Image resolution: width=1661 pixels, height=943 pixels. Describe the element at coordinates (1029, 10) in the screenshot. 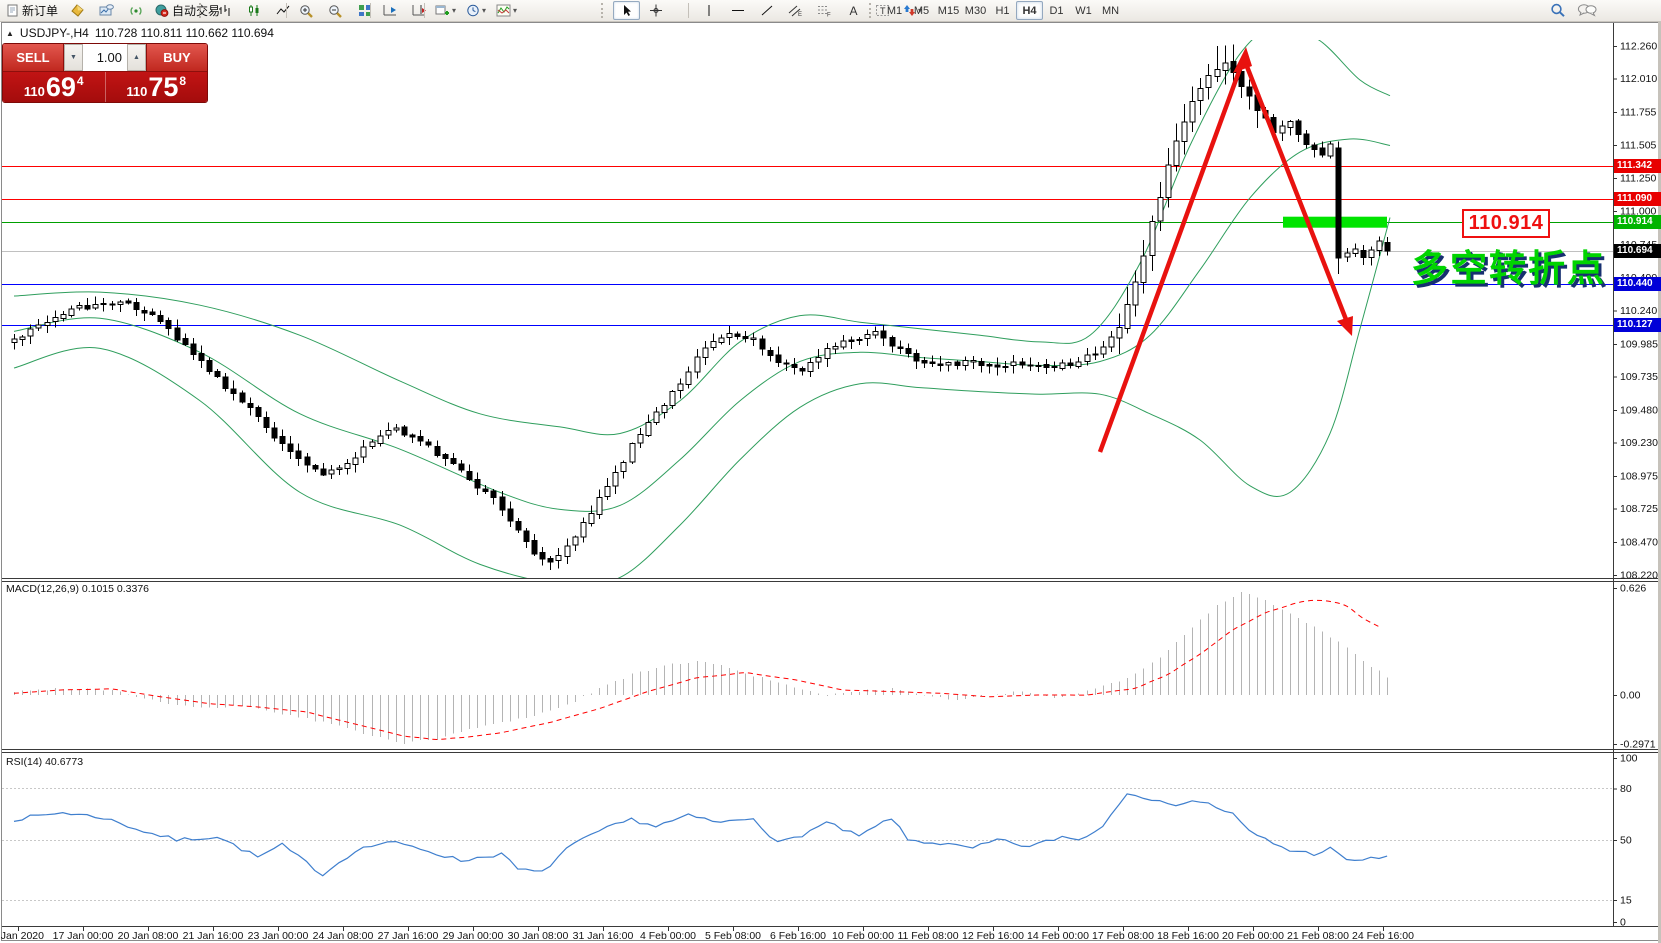

I see `timeframe-h4: H4` at that location.